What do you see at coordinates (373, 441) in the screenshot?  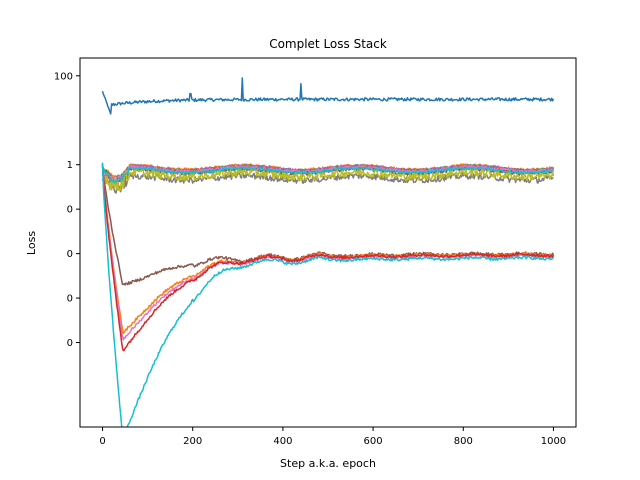 I see `x-tick-label: 600` at bounding box center [373, 441].